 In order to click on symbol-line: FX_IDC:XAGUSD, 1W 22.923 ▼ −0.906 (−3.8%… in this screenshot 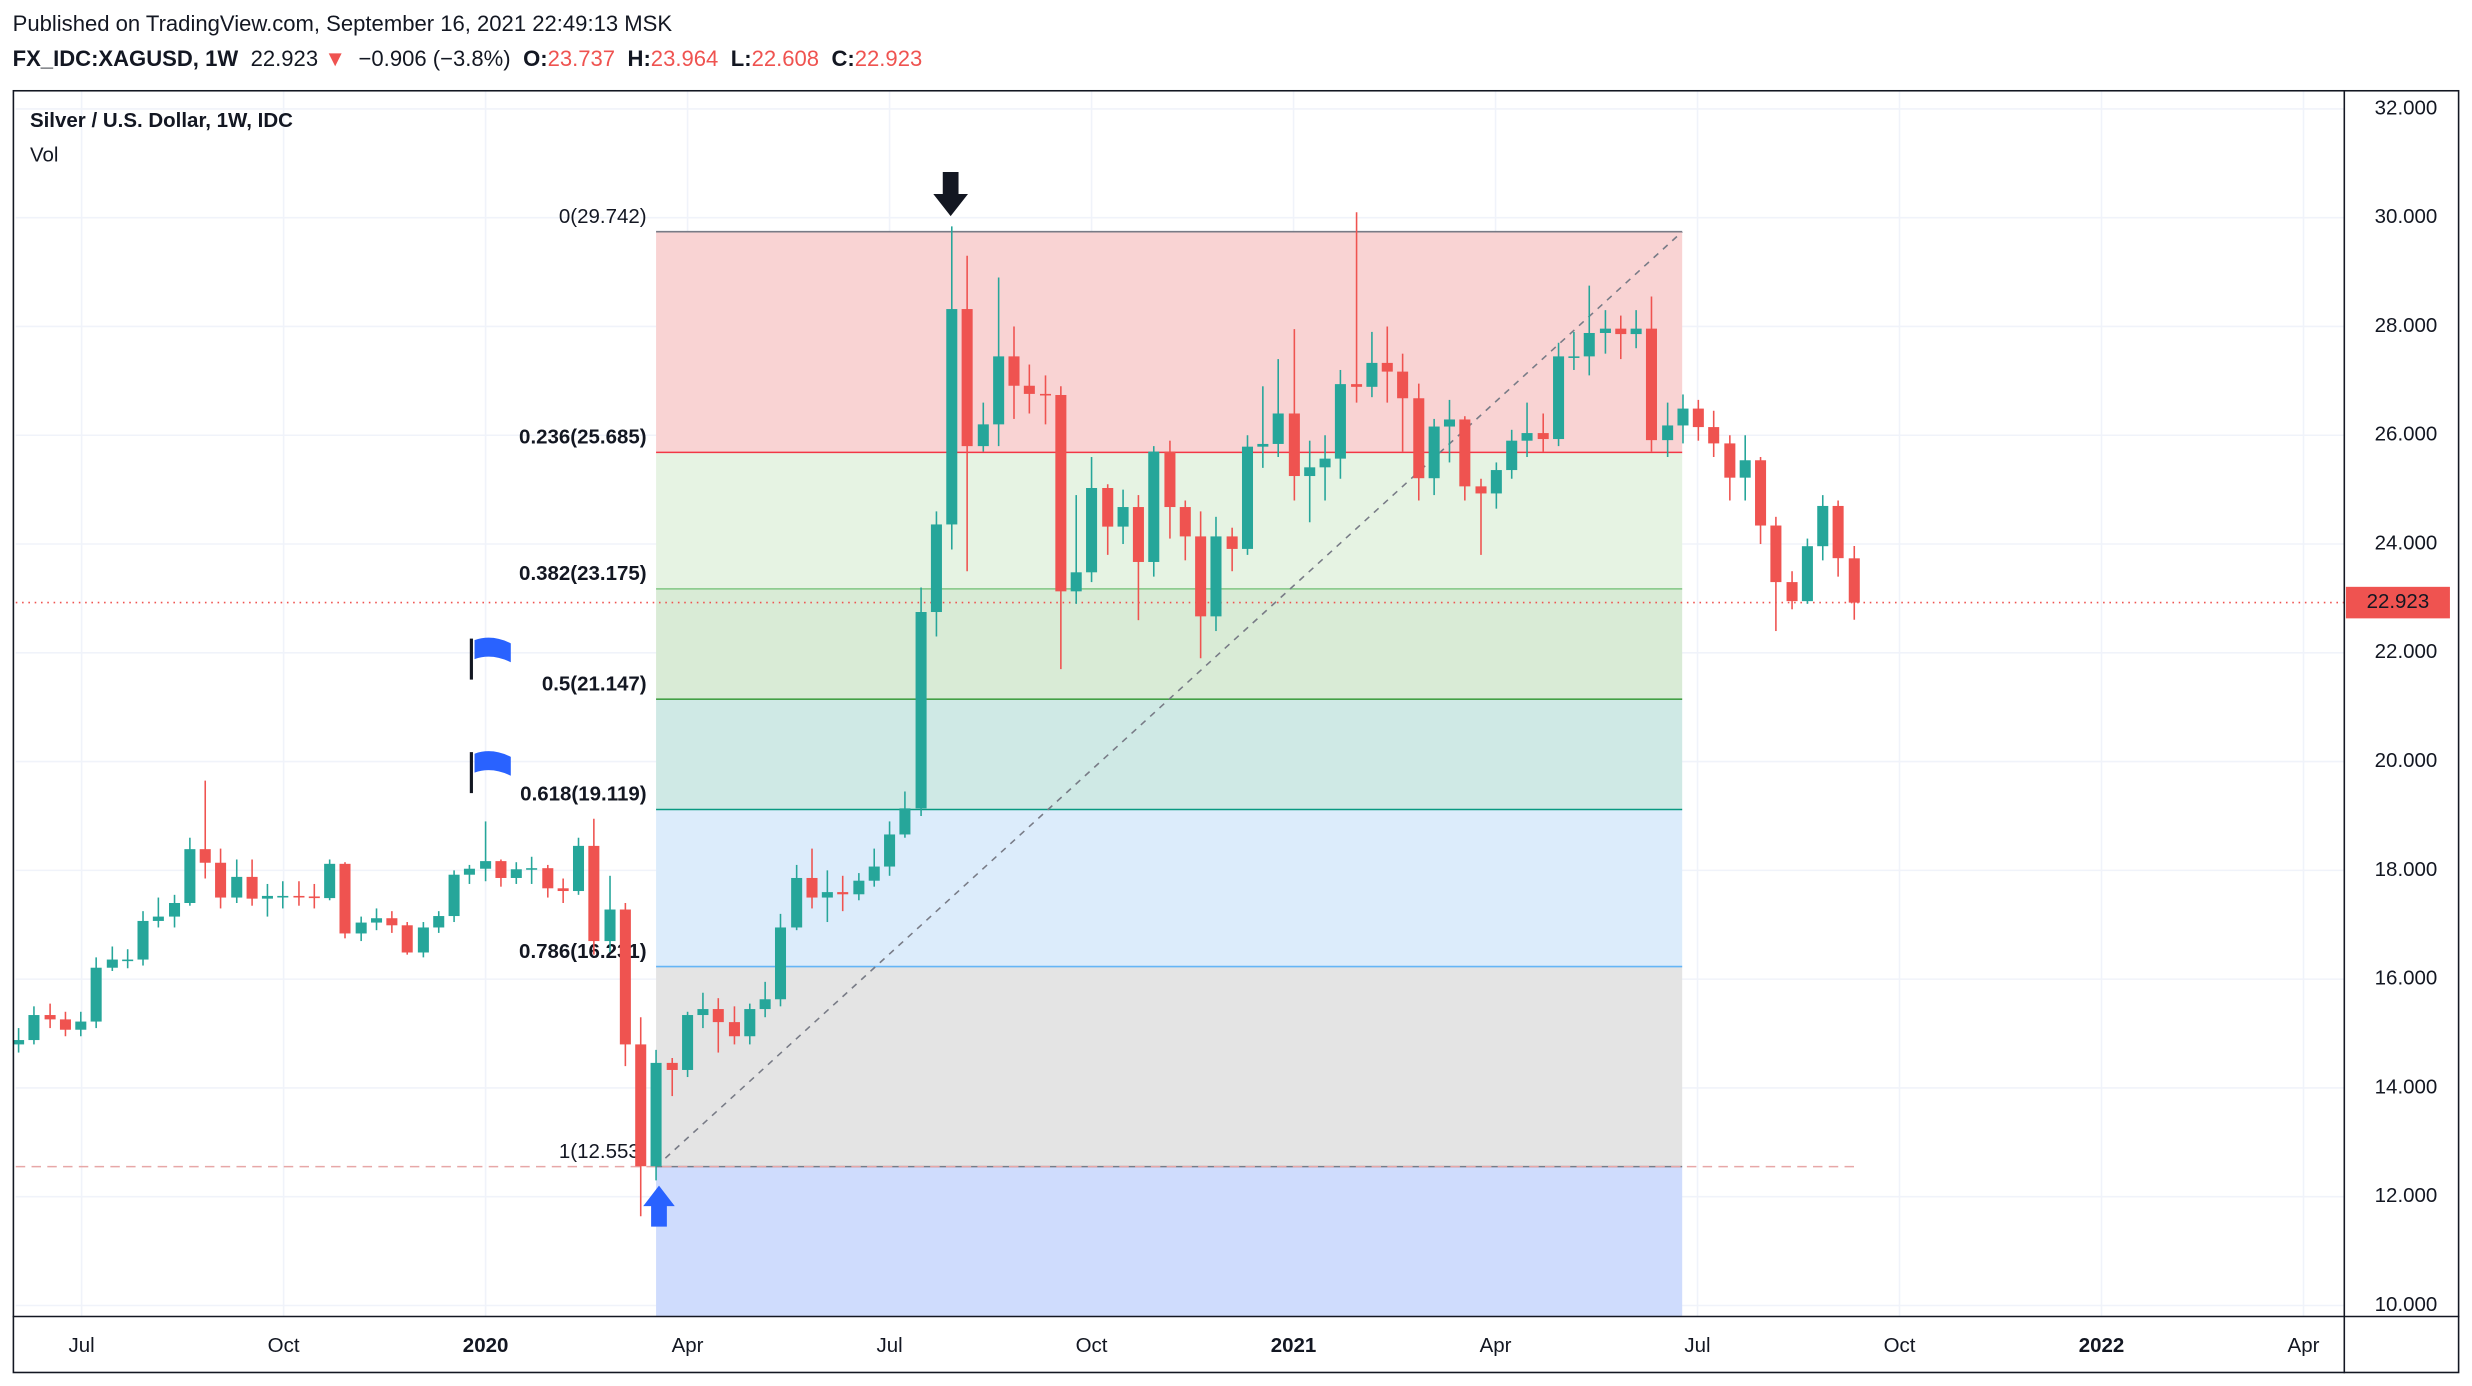, I will do `click(468, 58)`.